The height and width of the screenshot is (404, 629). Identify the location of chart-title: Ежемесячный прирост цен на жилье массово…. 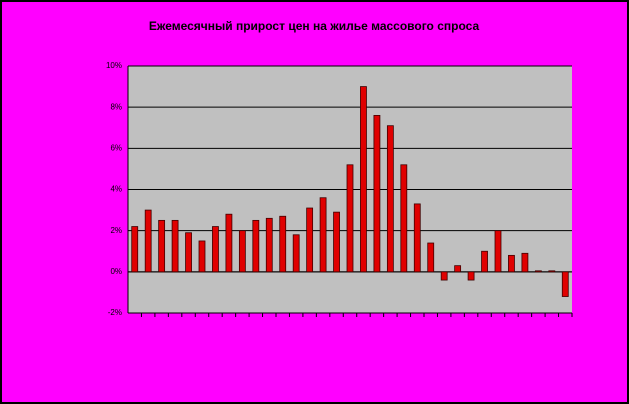
(314, 26).